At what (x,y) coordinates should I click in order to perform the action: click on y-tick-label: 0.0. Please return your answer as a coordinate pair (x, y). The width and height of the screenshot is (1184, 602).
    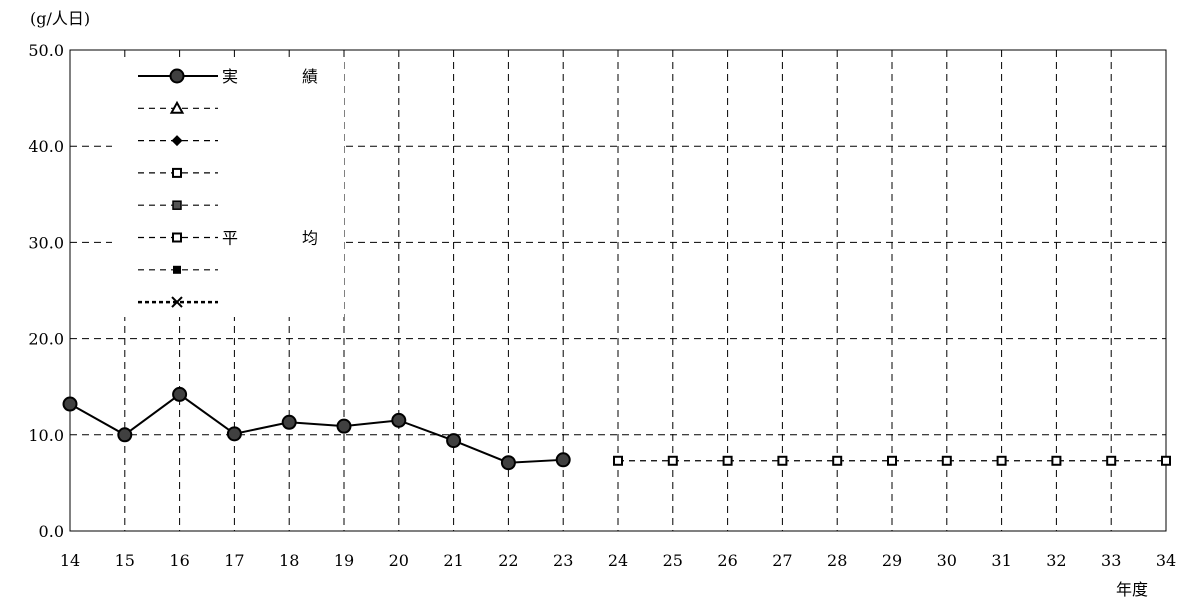
    Looking at the image, I should click on (51, 531).